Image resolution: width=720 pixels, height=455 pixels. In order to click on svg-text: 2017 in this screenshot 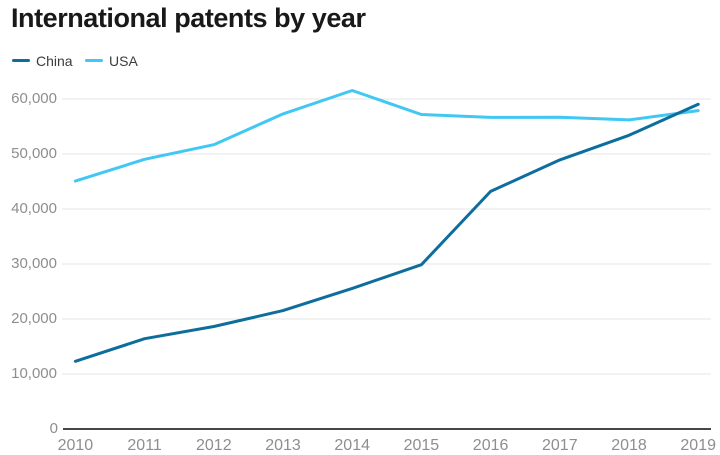, I will do `click(560, 445)`.